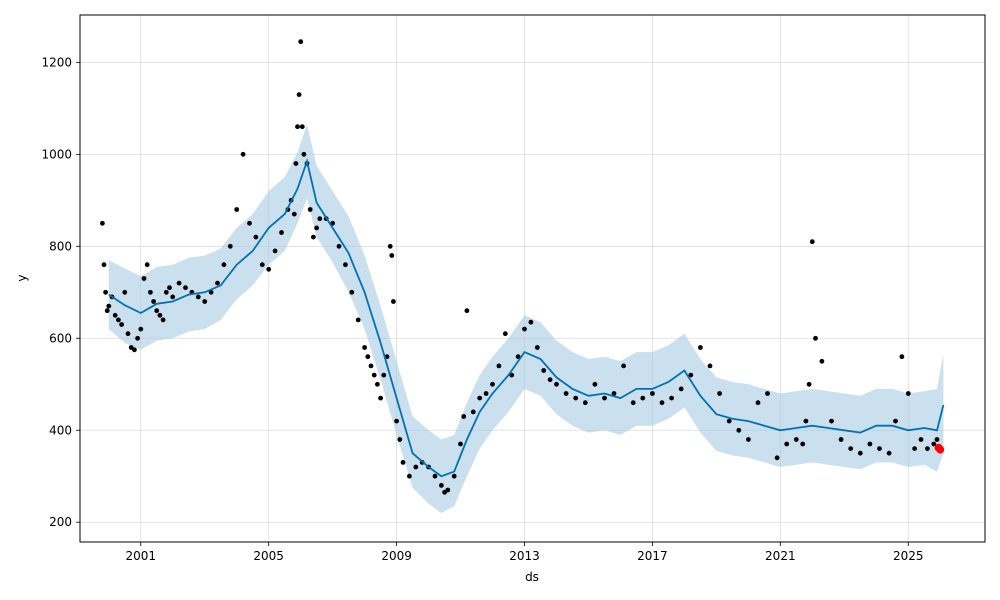 The height and width of the screenshot is (600, 1000). Describe the element at coordinates (532, 577) in the screenshot. I see `x-axis-label: ds` at that location.